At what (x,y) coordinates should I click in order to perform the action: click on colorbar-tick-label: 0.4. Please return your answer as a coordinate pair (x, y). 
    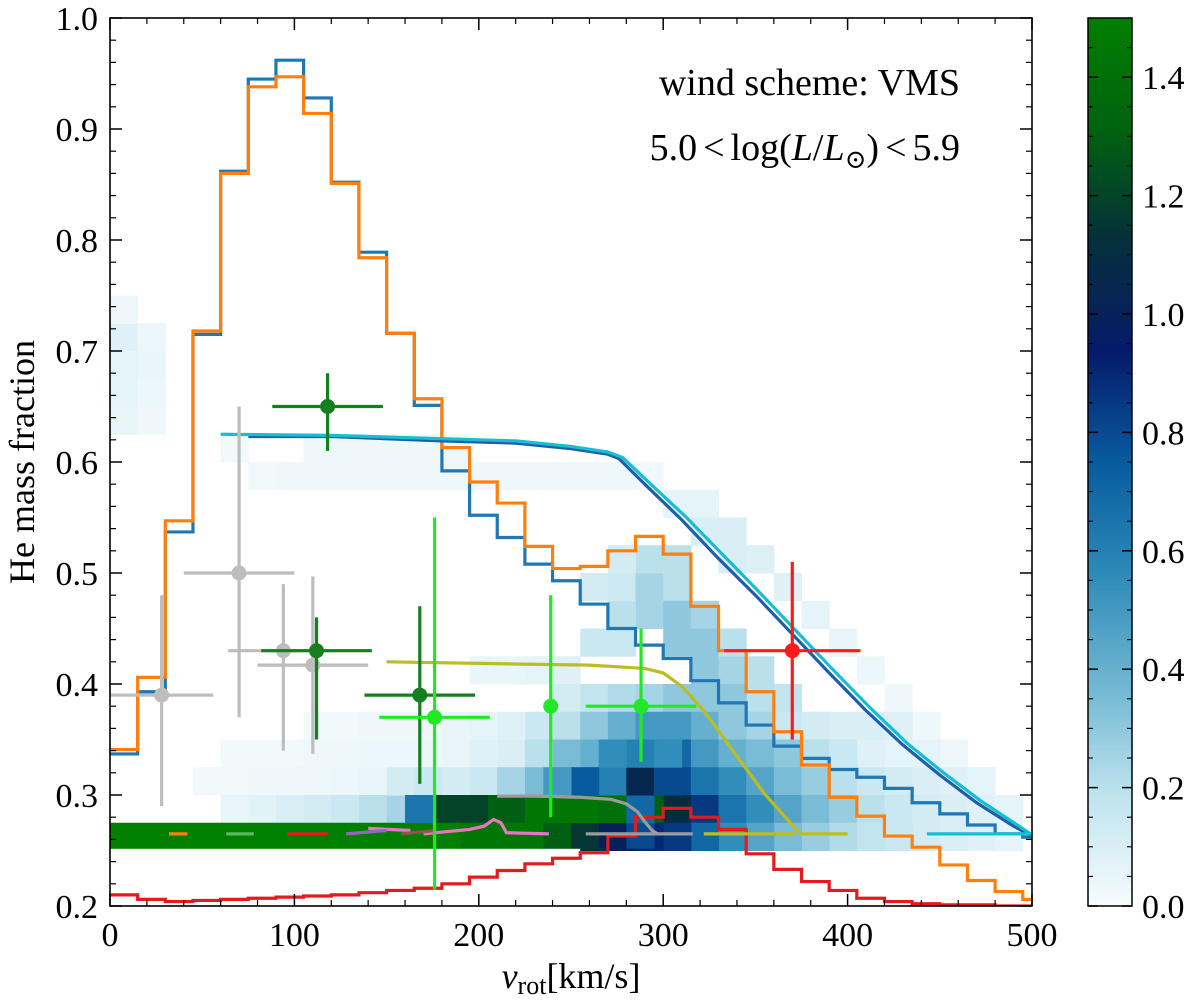
    Looking at the image, I should click on (1163, 670).